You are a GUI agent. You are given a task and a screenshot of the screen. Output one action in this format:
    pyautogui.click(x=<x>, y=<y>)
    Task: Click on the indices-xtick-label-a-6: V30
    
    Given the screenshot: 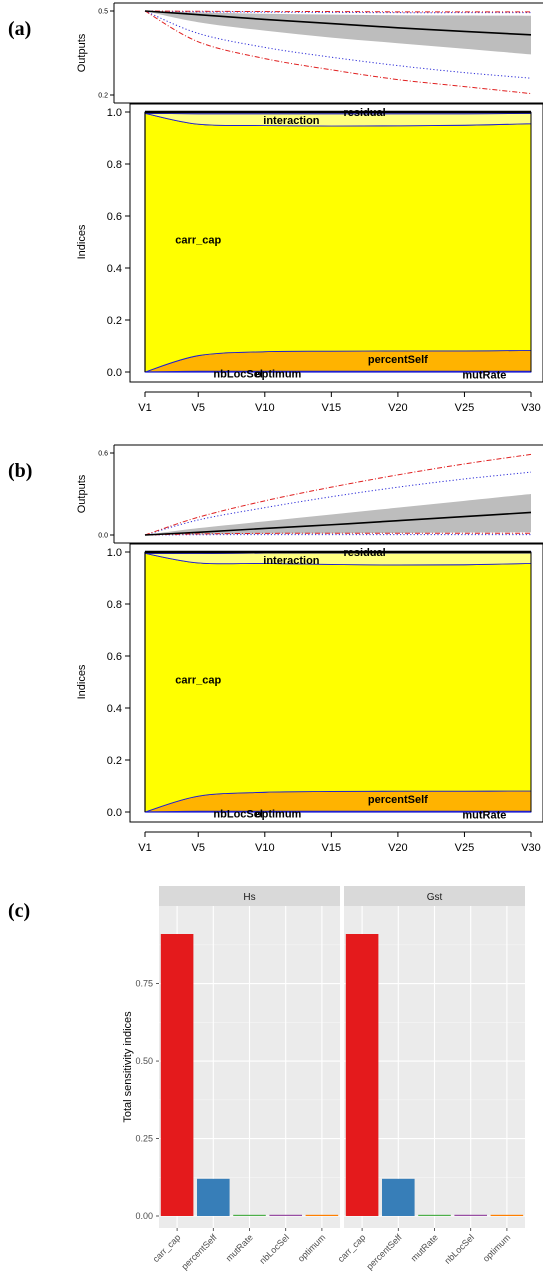 What is the action you would take?
    pyautogui.click(x=531, y=408)
    